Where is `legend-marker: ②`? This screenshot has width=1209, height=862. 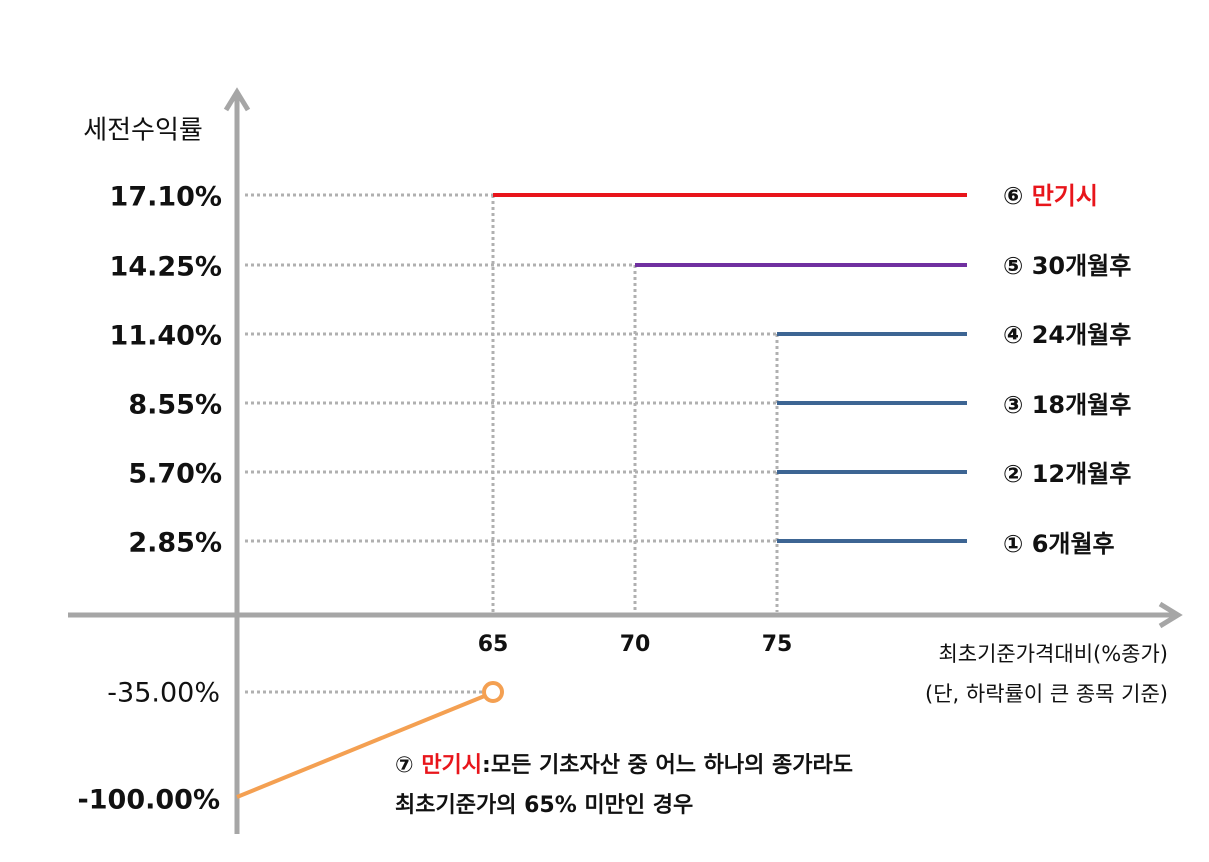 legend-marker: ② is located at coordinates (1013, 474).